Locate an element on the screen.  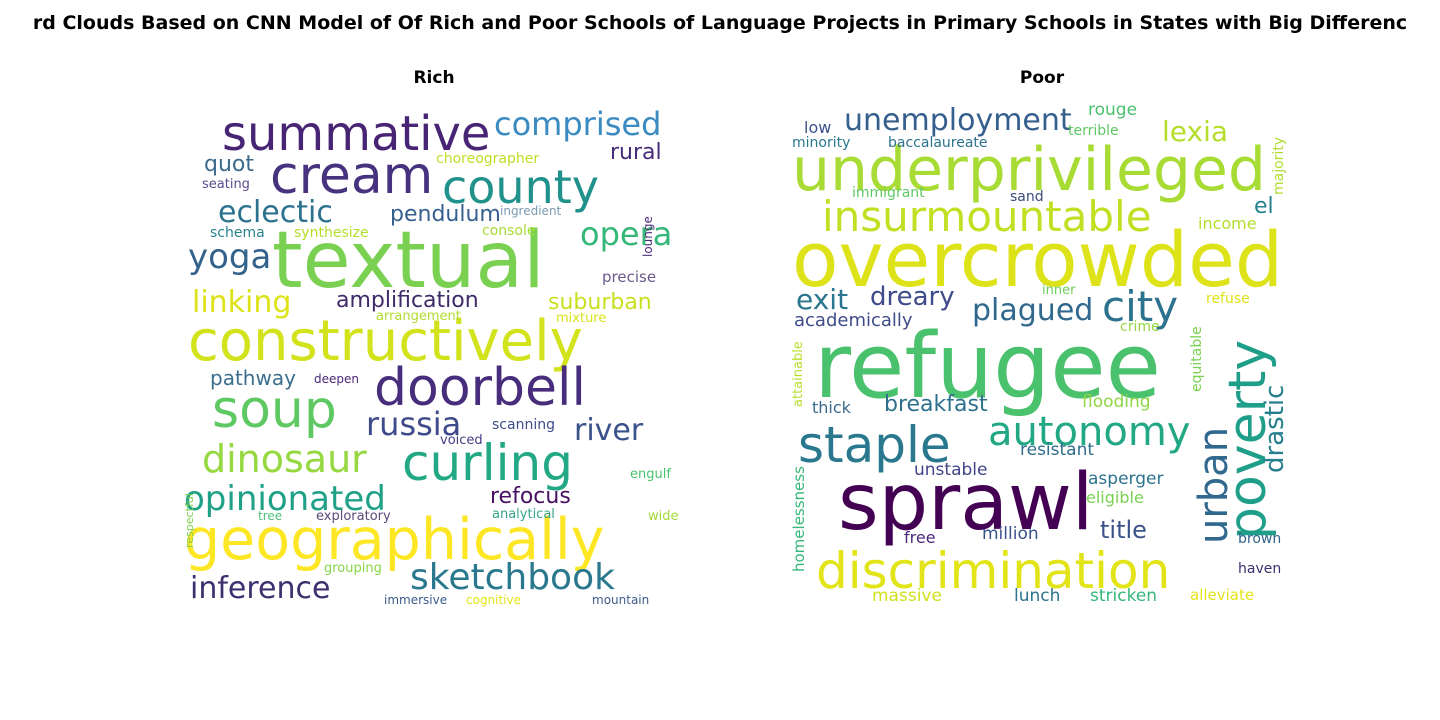
word-baccalaureate: baccalaureate is located at coordinates (938, 143).